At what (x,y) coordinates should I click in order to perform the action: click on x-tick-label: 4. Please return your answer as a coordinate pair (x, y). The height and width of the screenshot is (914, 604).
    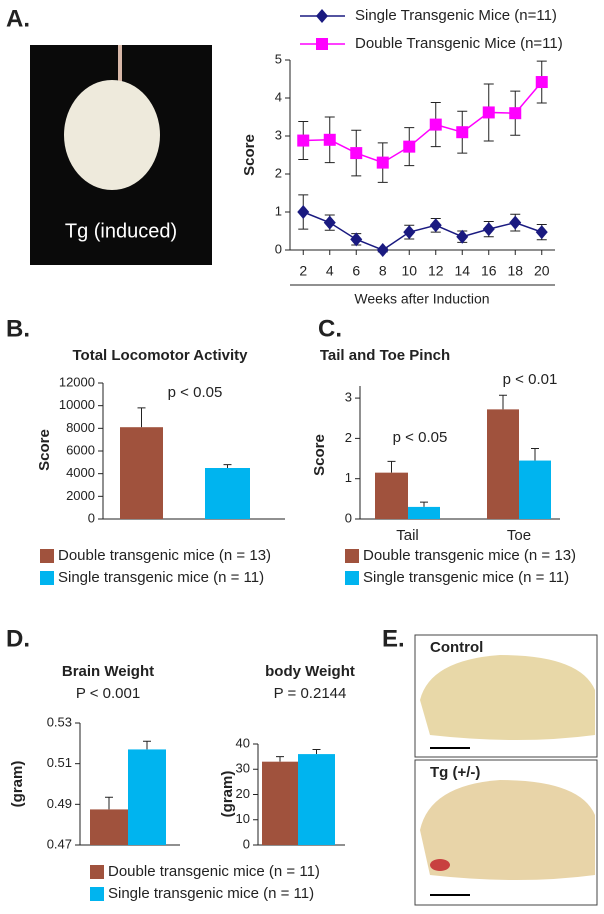
    Looking at the image, I should click on (330, 271).